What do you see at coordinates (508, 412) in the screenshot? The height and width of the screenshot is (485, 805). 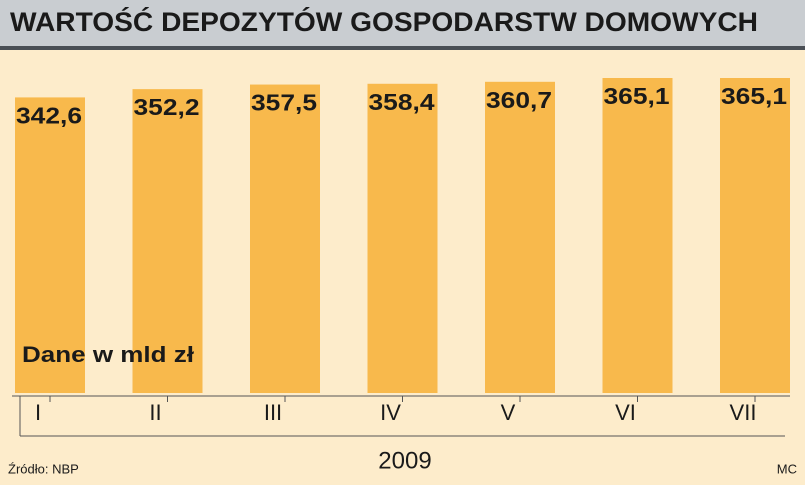 I see `x-tick-label: V` at bounding box center [508, 412].